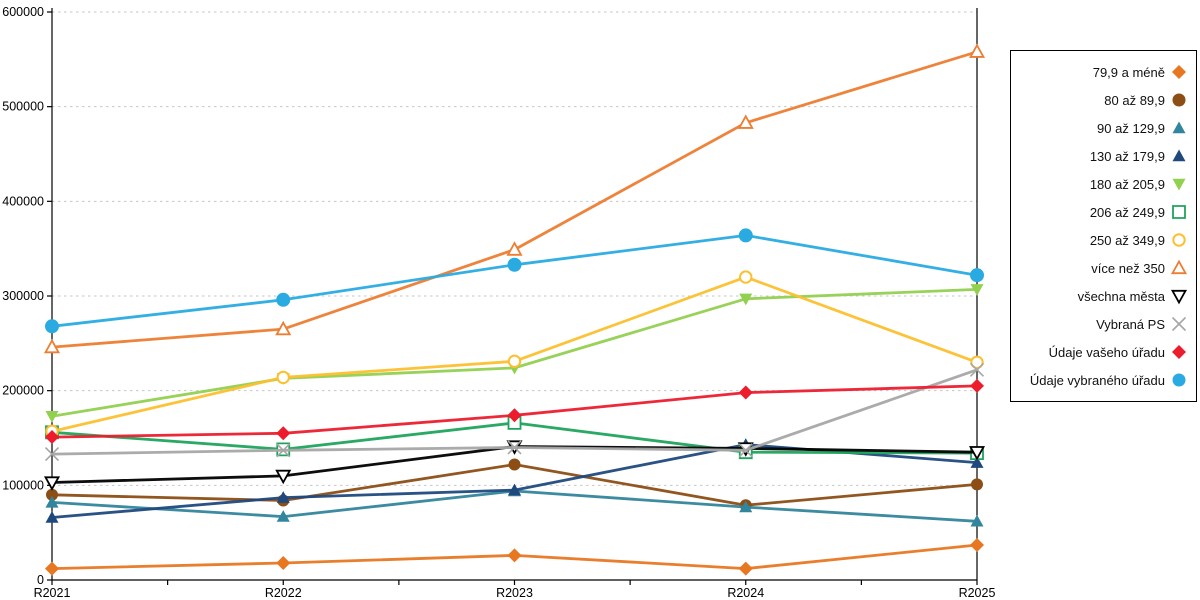 Image resolution: width=1200 pixels, height=600 pixels. Describe the element at coordinates (23, 391) in the screenshot. I see `y-tick-label-200000: 200000` at that location.